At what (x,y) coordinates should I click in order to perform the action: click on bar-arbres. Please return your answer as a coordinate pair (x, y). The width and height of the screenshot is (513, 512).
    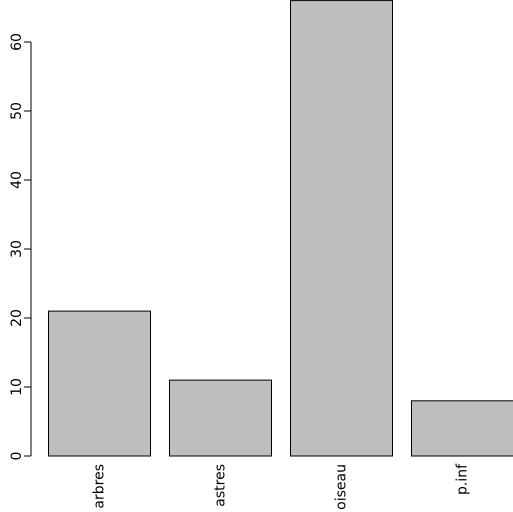
    Looking at the image, I should click on (99, 383).